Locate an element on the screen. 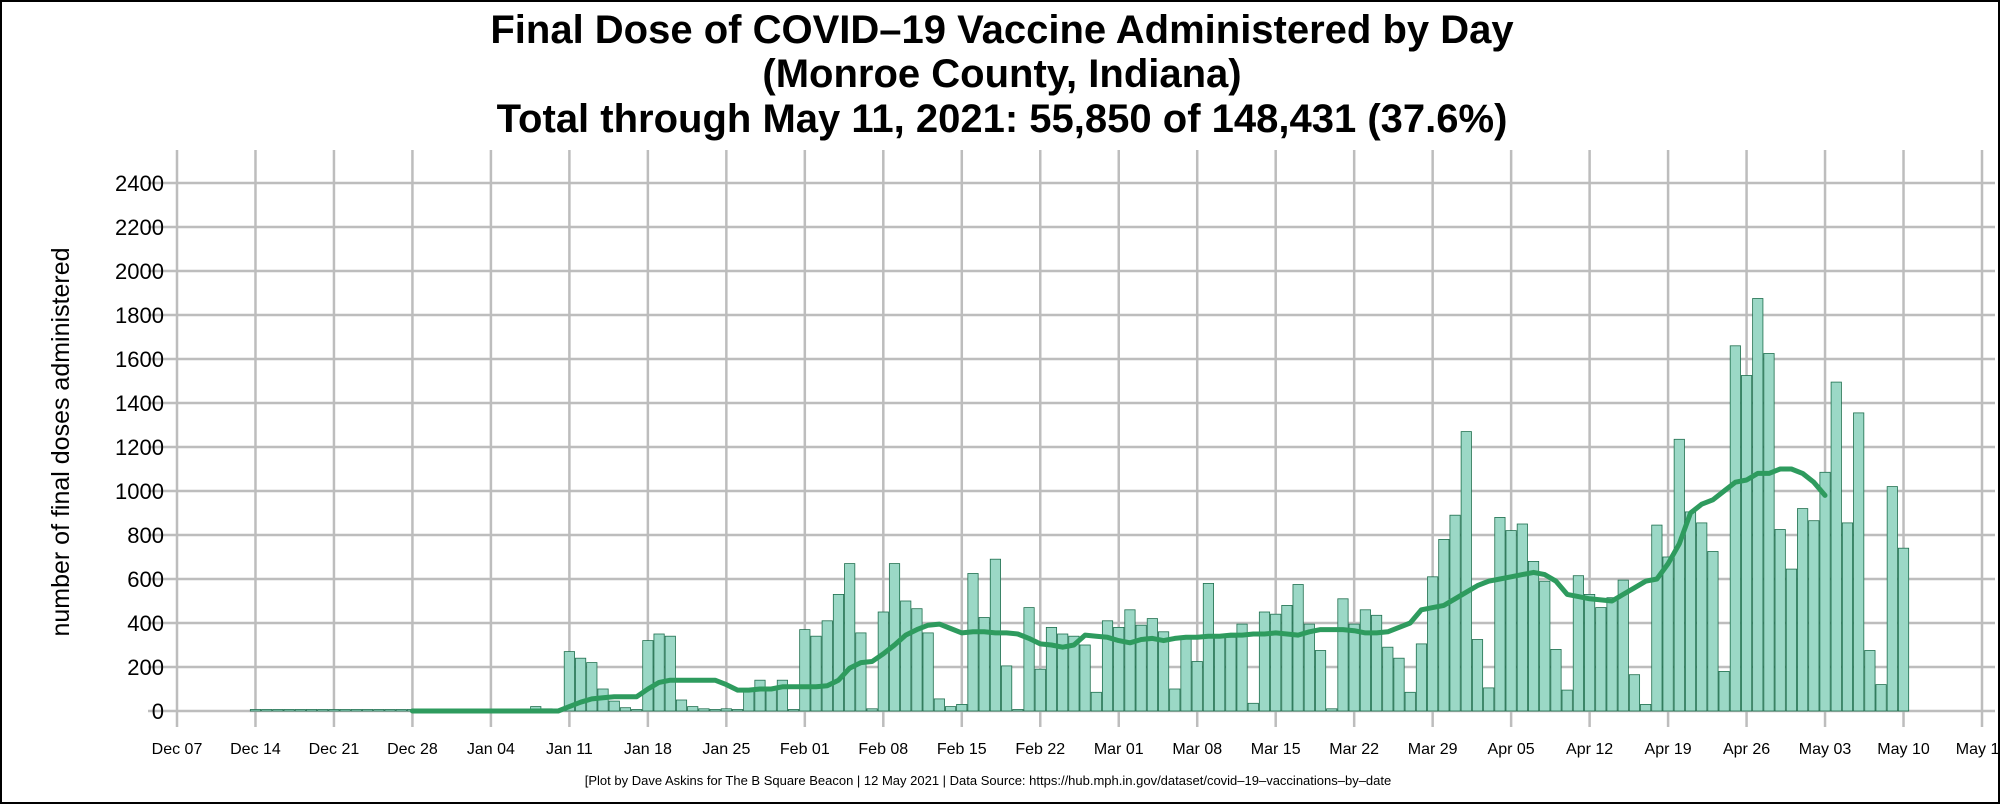  y-tick-label: 0 is located at coordinates (158, 711).